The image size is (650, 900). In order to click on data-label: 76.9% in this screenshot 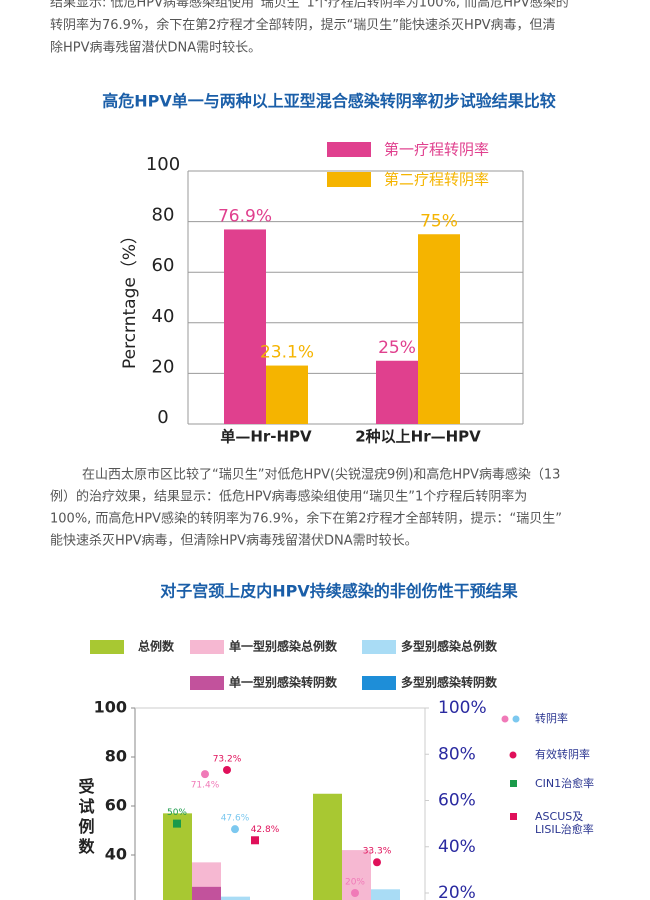, I will do `click(245, 216)`.